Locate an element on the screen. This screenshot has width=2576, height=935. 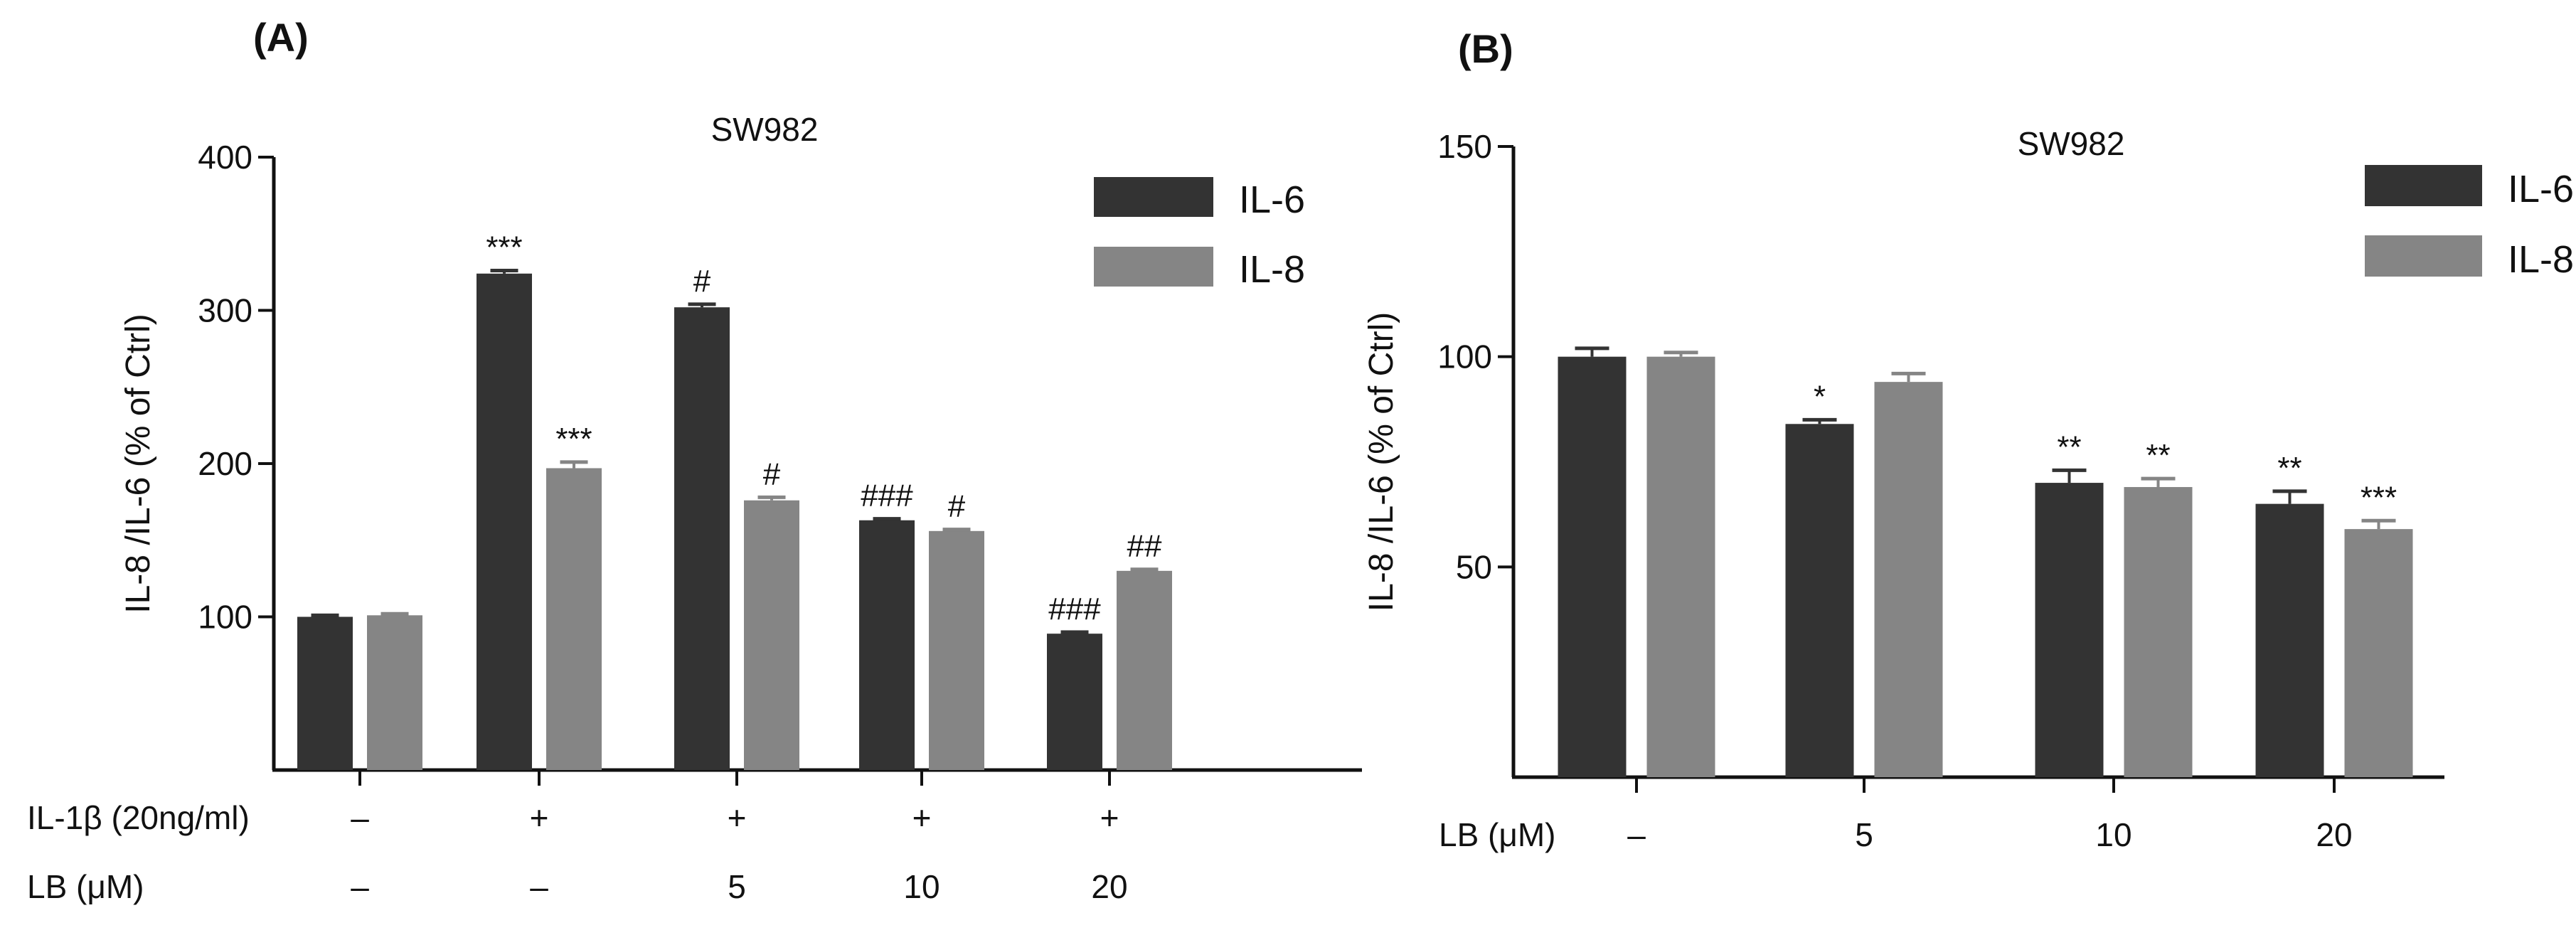
y-tick-label: 150 is located at coordinates (1464, 146).